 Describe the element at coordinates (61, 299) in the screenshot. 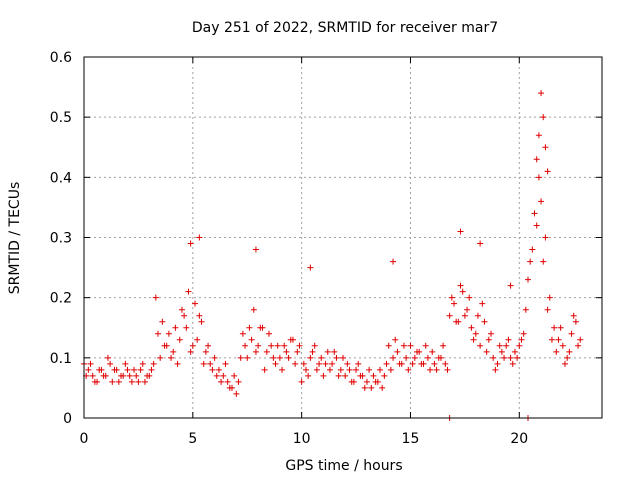

I see `y-tick-label: 0.2` at that location.